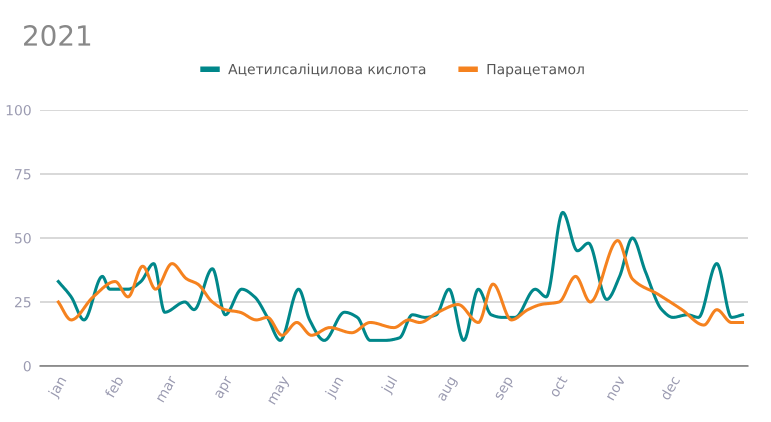 Image resolution: width=771 pixels, height=422 pixels. Describe the element at coordinates (114, 386) in the screenshot. I see `x-tick-label: feb` at that location.